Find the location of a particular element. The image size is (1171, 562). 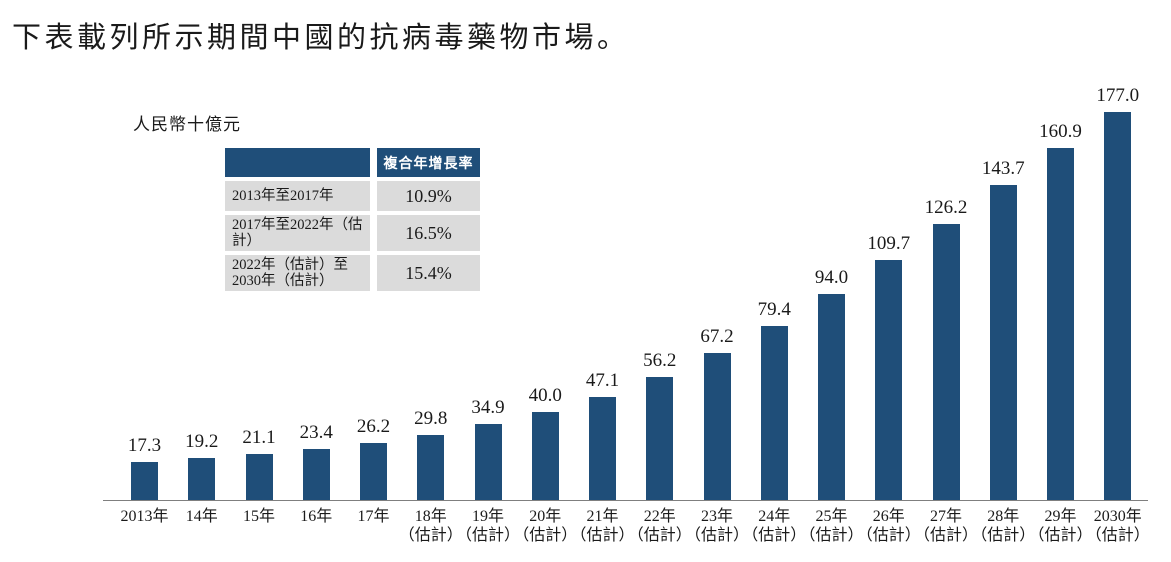

bar-value-label: 126.2 is located at coordinates (946, 207).